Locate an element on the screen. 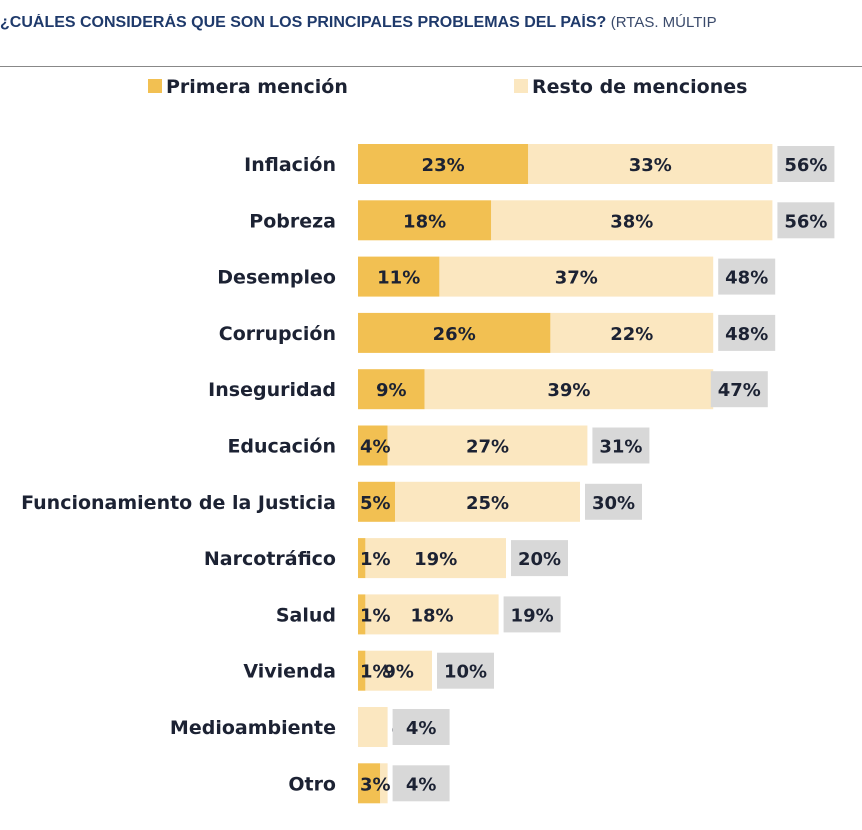 The width and height of the screenshot is (862, 830). data-label-primera: 9% is located at coordinates (391, 390).